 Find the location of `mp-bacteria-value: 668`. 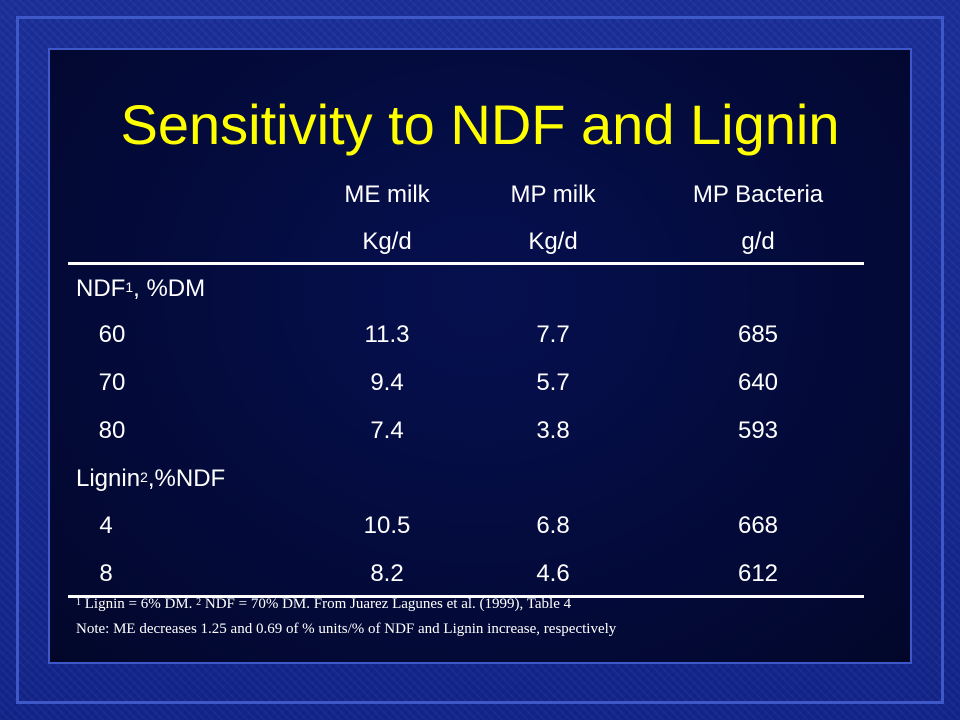

mp-bacteria-value: 668 is located at coordinates (758, 525).